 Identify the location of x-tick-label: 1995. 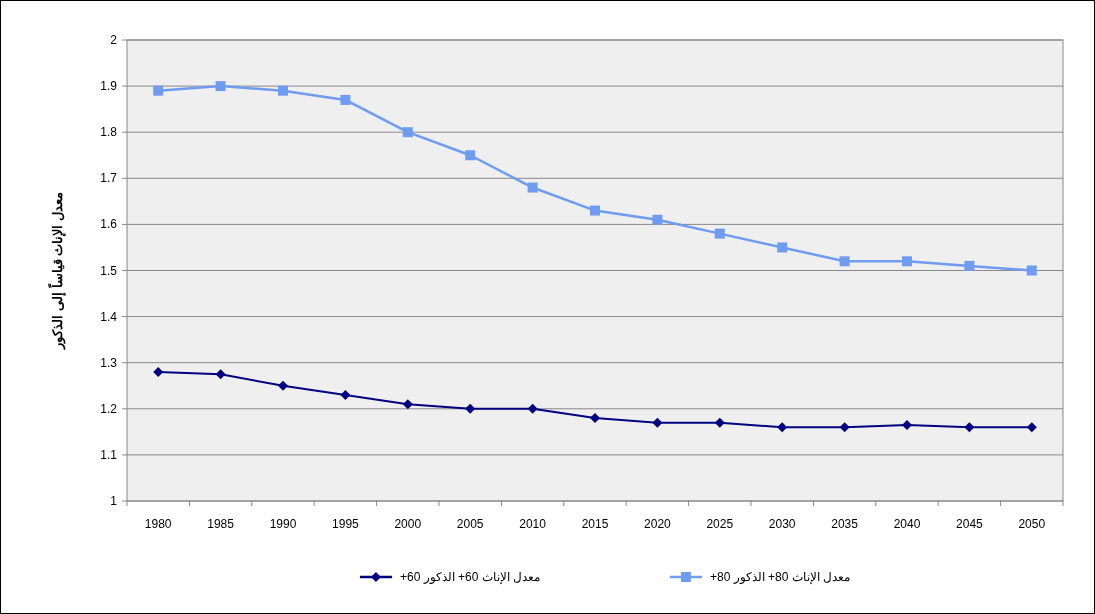
(346, 524).